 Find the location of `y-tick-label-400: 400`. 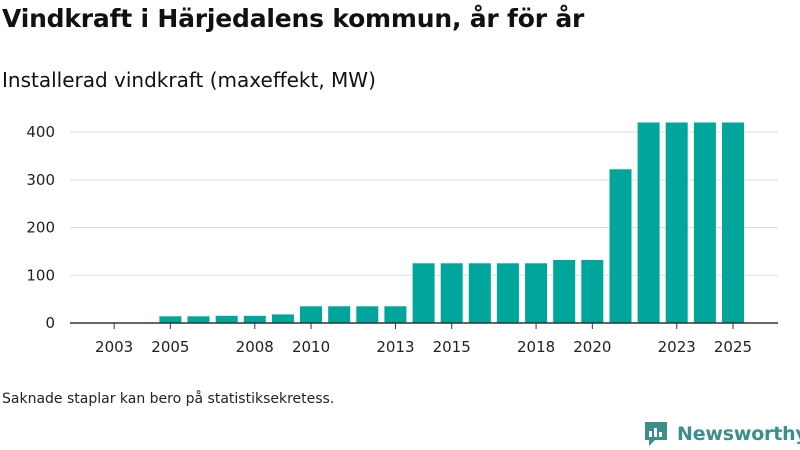

y-tick-label-400: 400 is located at coordinates (40, 132).